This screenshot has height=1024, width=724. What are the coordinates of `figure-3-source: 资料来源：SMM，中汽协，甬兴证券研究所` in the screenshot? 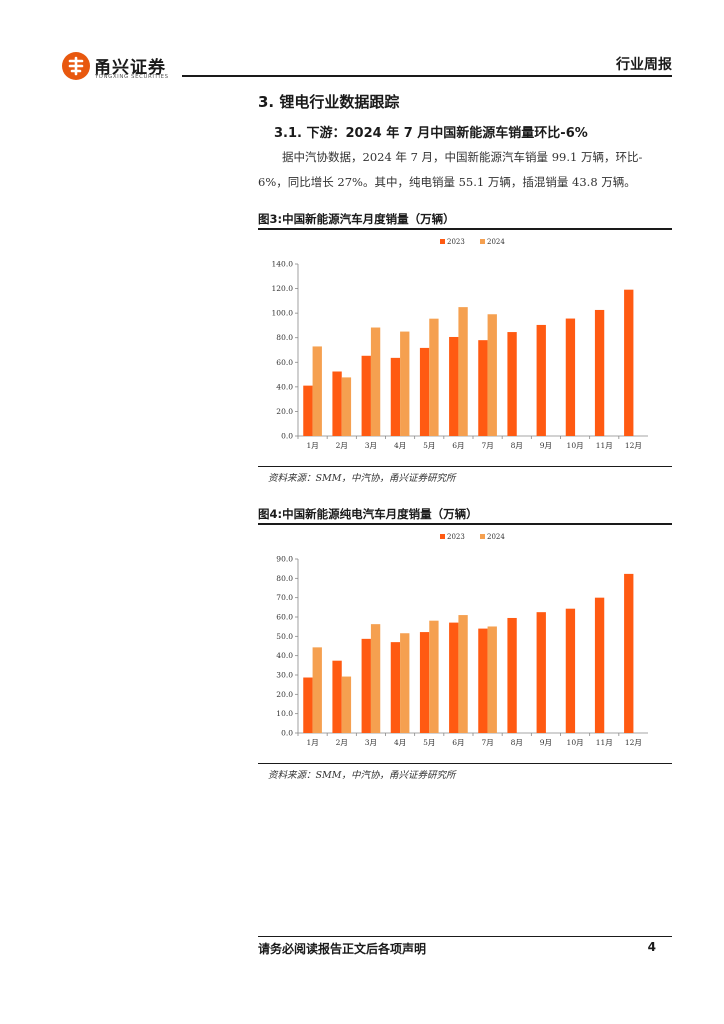 It's located at (362, 478).